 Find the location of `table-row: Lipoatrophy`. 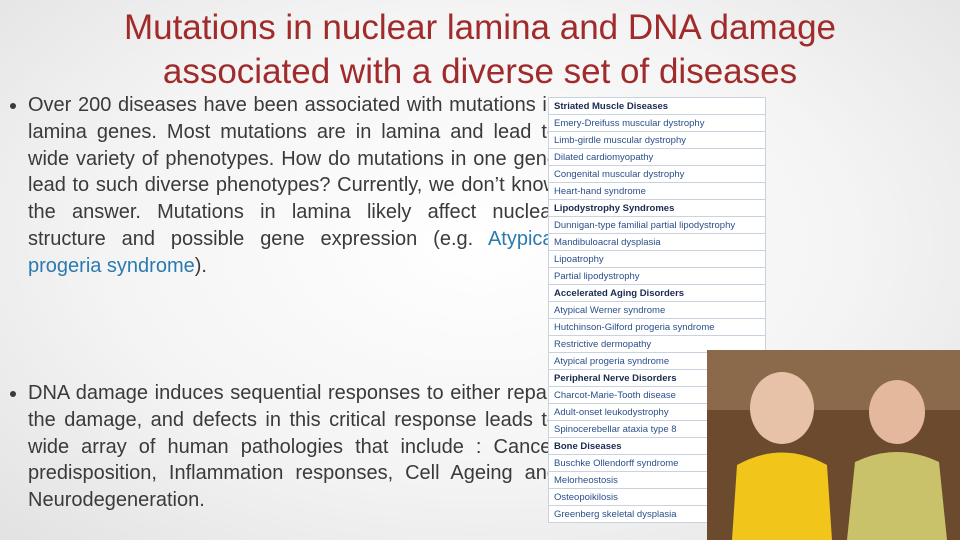

table-row: Lipoatrophy is located at coordinates (657, 259).